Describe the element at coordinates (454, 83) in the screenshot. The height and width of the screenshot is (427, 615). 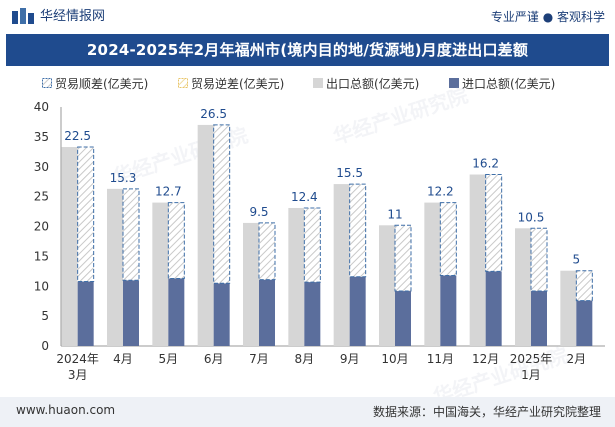
I see `legend-swatch-import-icon` at that location.